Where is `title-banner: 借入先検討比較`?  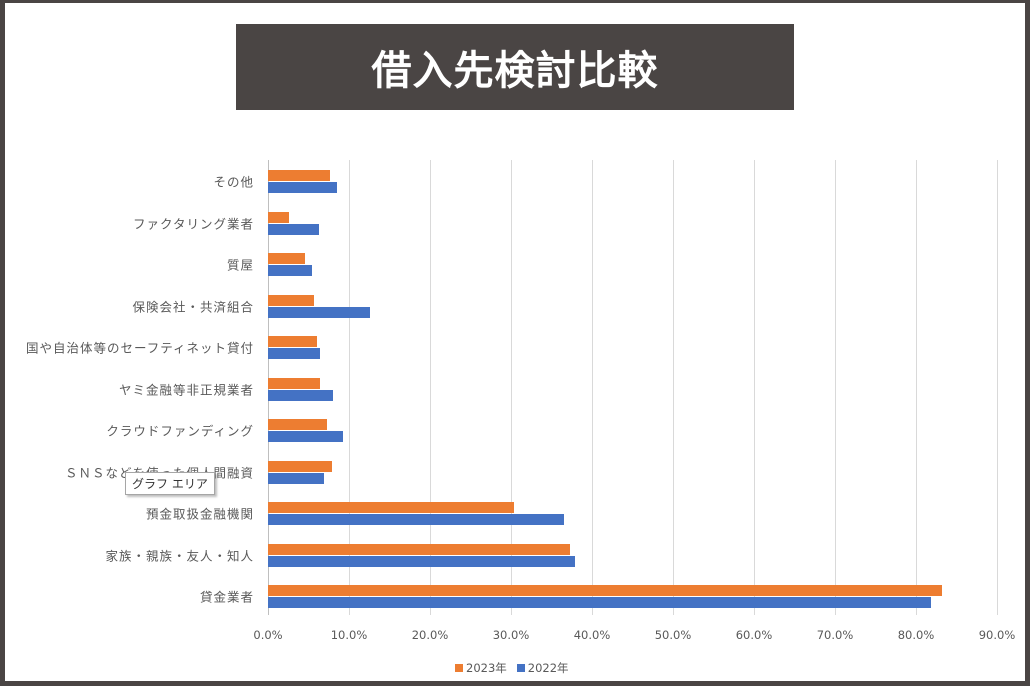 title-banner: 借入先検討比較 is located at coordinates (515, 67).